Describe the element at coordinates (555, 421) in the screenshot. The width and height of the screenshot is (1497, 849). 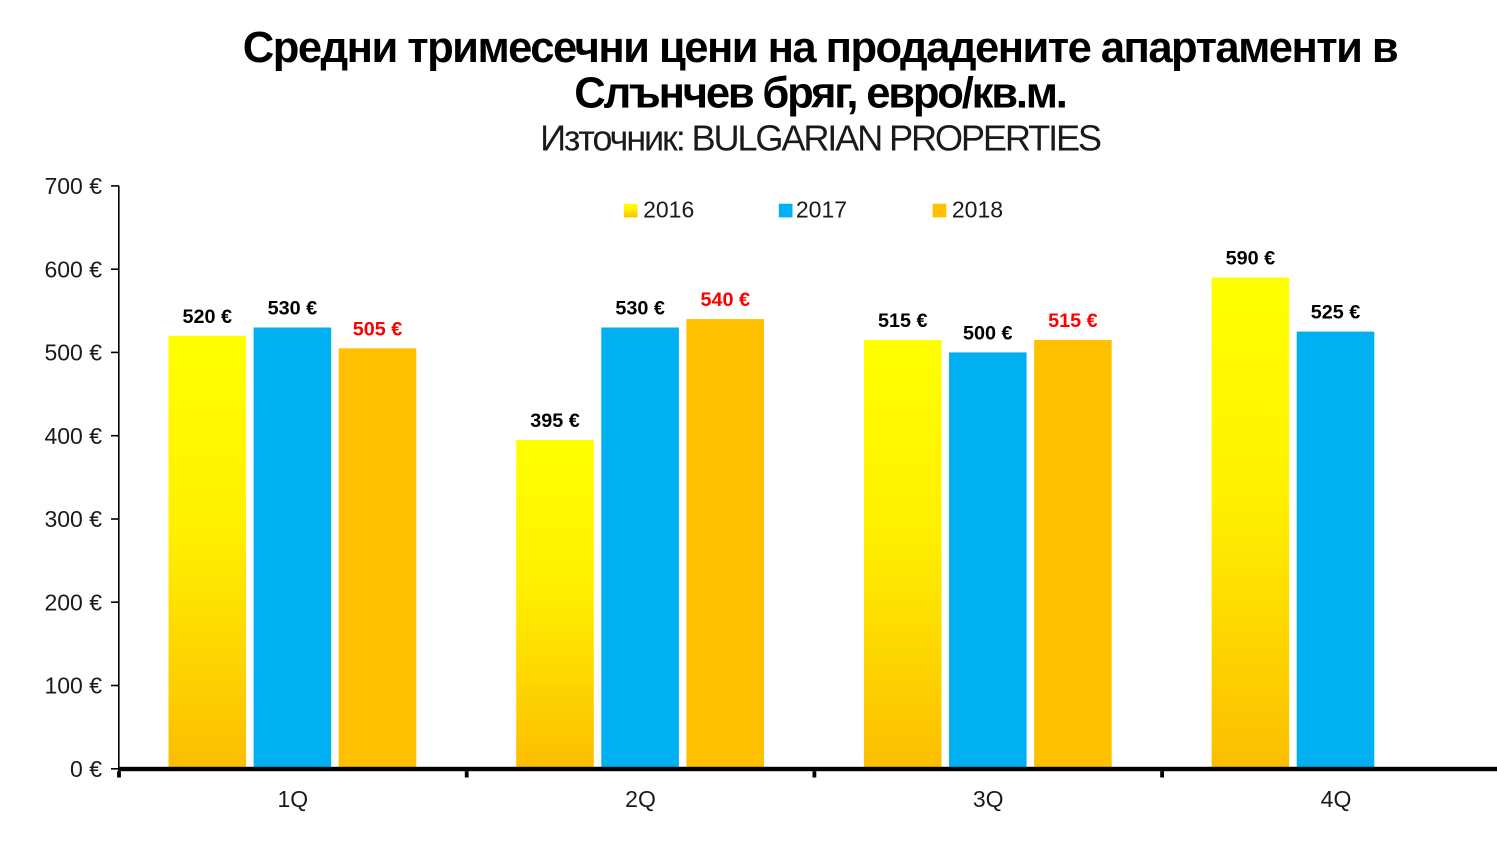
I see `svg-text: 395 €` at that location.